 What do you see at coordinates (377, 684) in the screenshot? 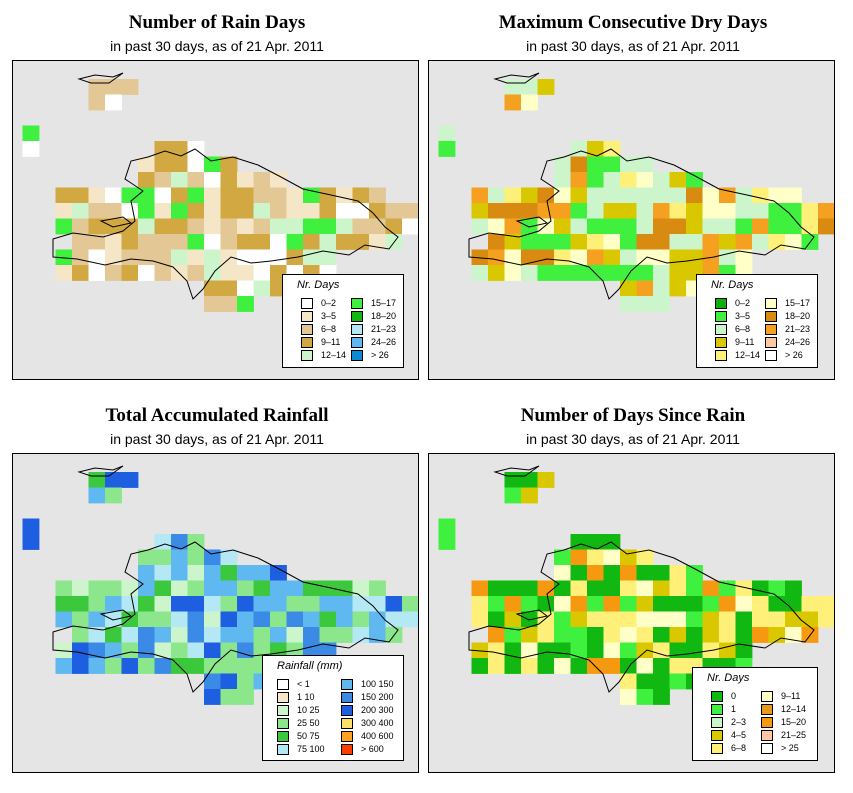
I see `legend-label: 100 150` at bounding box center [377, 684].